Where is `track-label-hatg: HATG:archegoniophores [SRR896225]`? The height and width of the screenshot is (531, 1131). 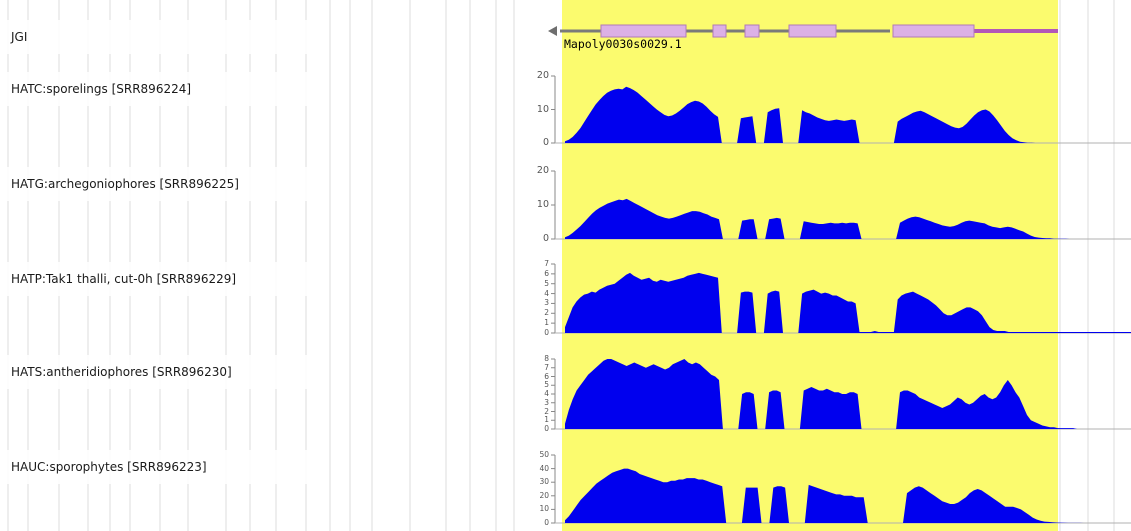 track-label-hatg: HATG:archegoniophores [SRR896225] is located at coordinates (167, 184).